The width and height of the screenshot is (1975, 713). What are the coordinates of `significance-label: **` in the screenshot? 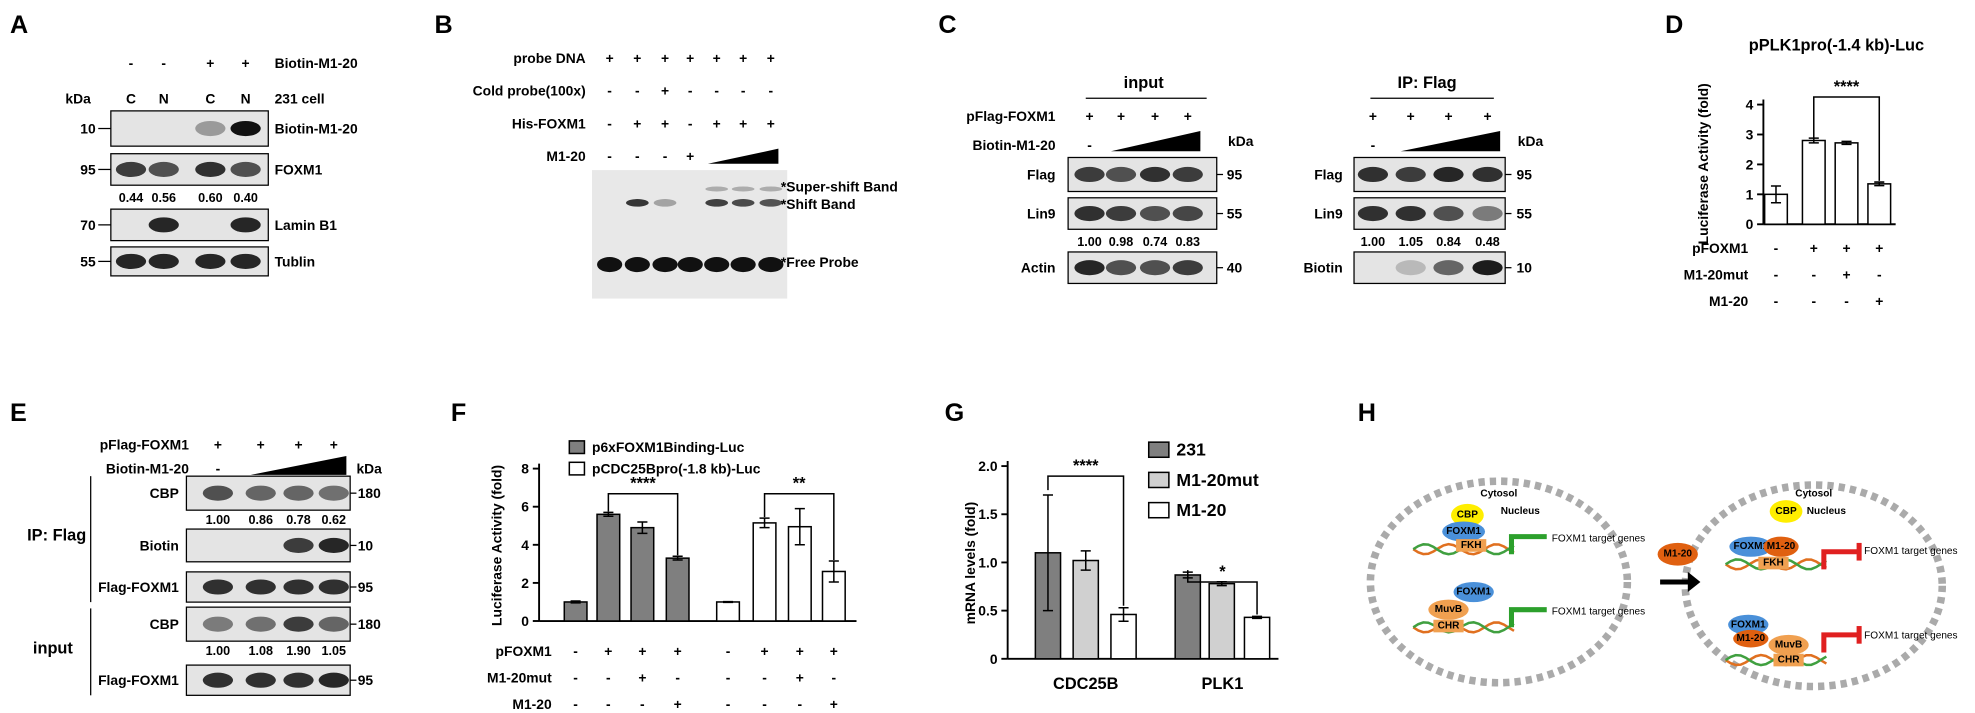 It's located at (799, 484).